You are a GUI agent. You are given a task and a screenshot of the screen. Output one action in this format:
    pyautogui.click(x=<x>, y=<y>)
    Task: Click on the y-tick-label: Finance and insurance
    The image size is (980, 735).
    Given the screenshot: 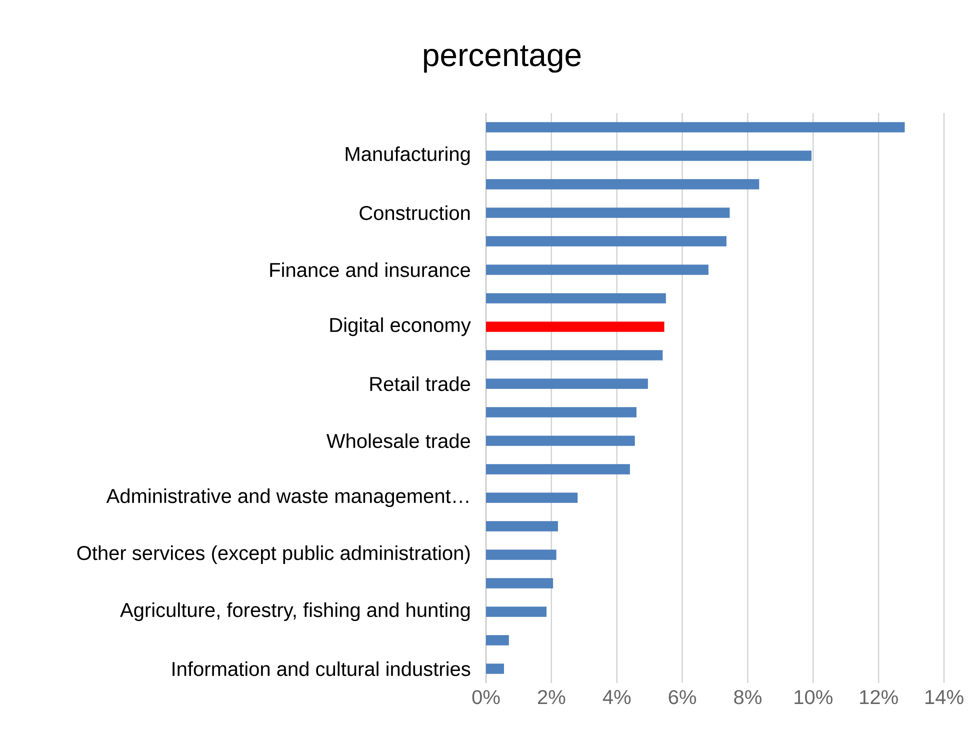 What is the action you would take?
    pyautogui.click(x=370, y=270)
    